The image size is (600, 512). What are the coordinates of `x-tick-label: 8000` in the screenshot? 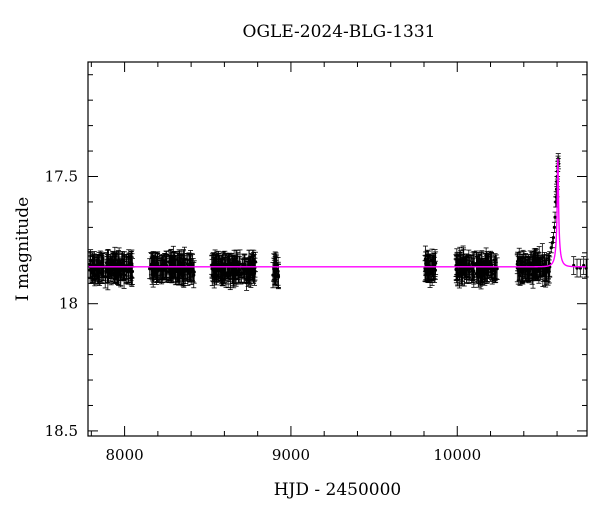 It's located at (124, 455).